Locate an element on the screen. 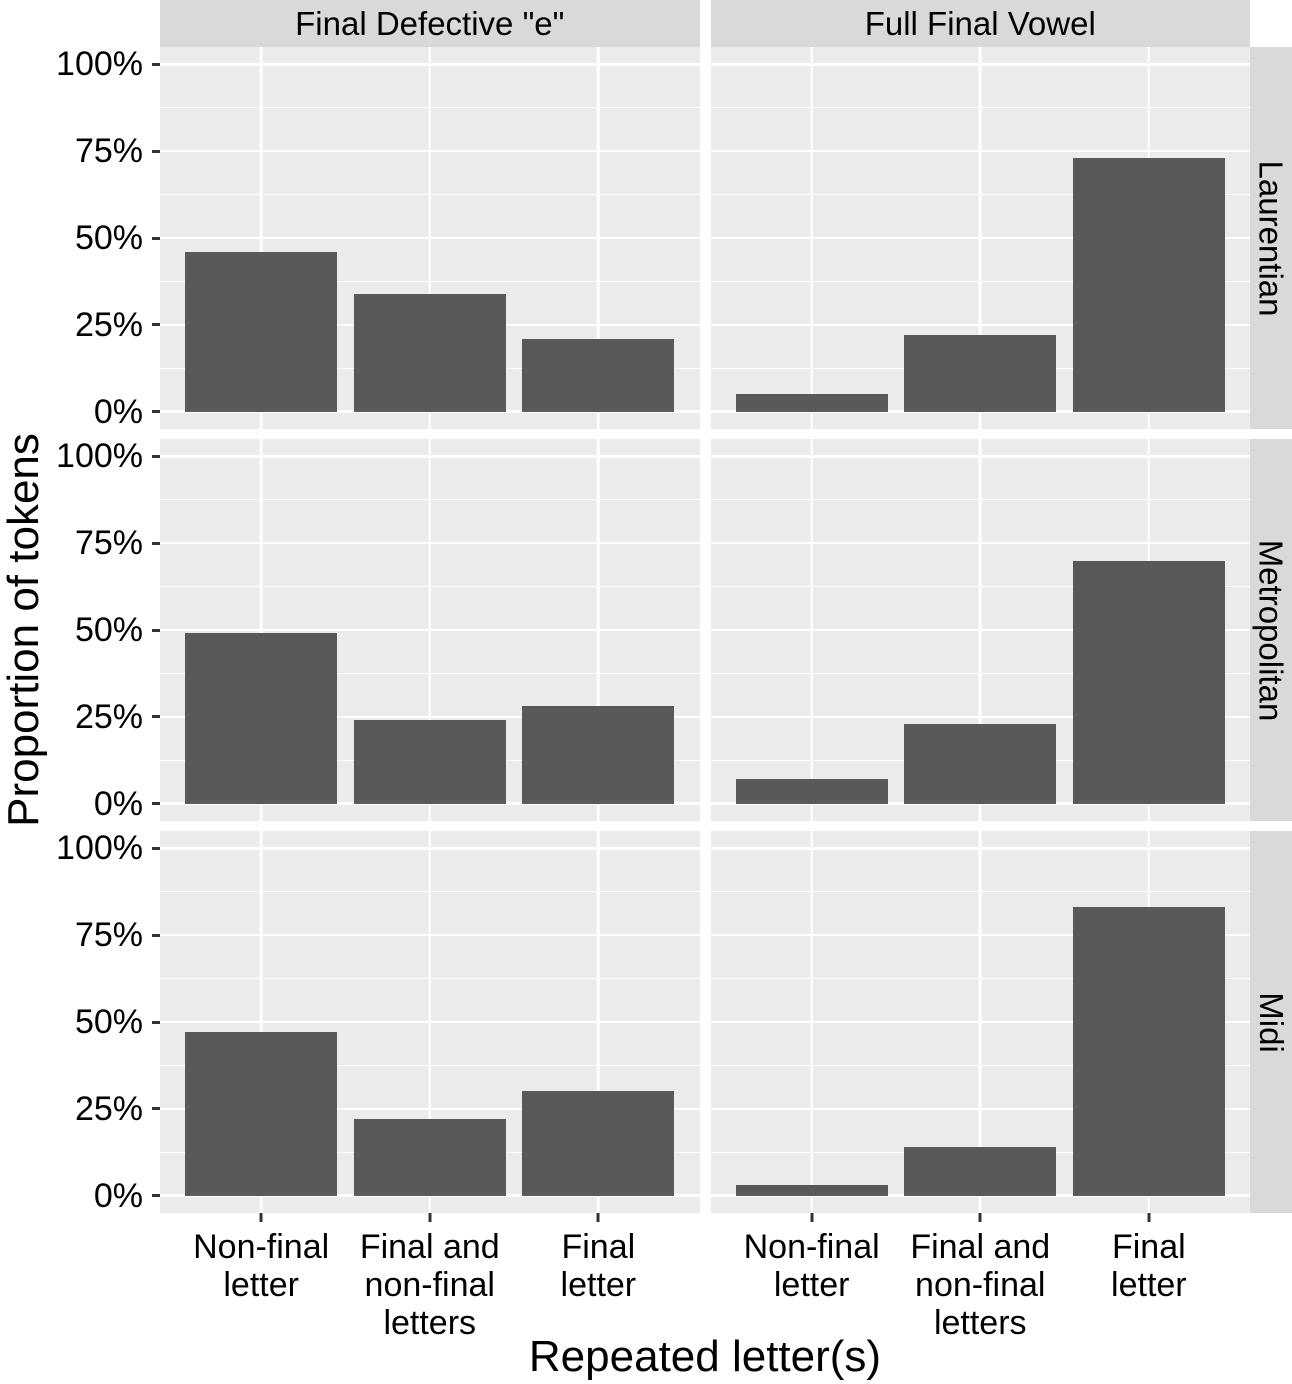 This screenshot has width=1292, height=1384. y-tick-label: 75% is located at coordinates (108, 151).